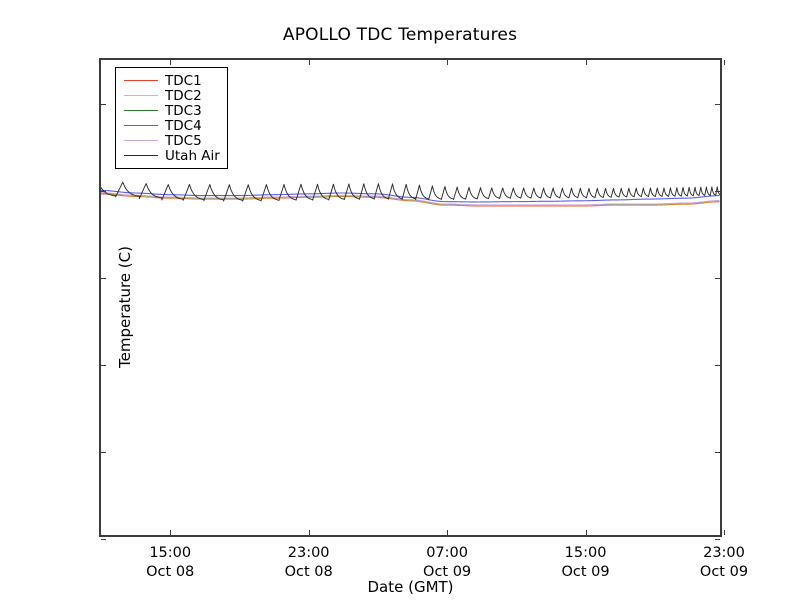 This screenshot has width=800, height=600. Describe the element at coordinates (400, 35) in the screenshot. I see `chart-title: APOLLO TDC Temperatures` at that location.